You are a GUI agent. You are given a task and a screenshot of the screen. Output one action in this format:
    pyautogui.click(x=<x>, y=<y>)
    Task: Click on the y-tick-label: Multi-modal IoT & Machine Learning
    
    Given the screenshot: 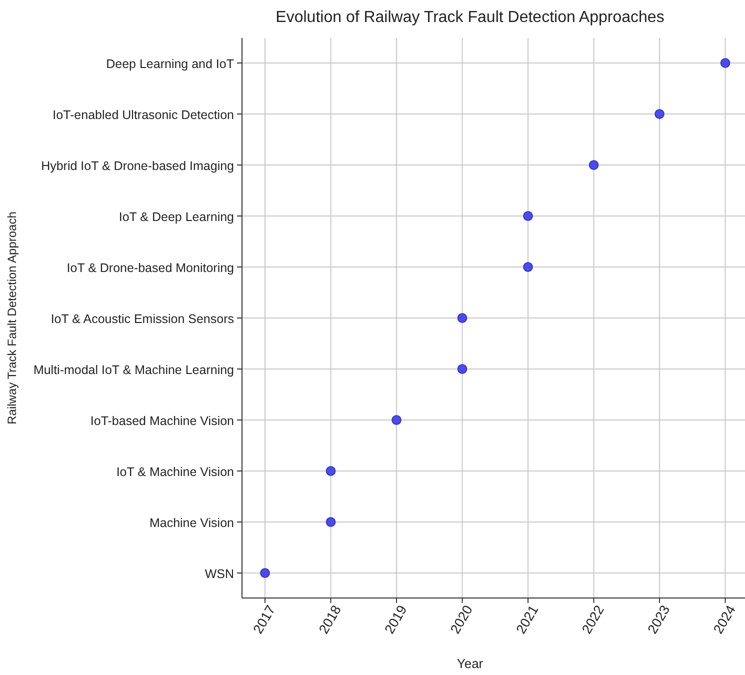 What is the action you would take?
    pyautogui.click(x=133, y=370)
    